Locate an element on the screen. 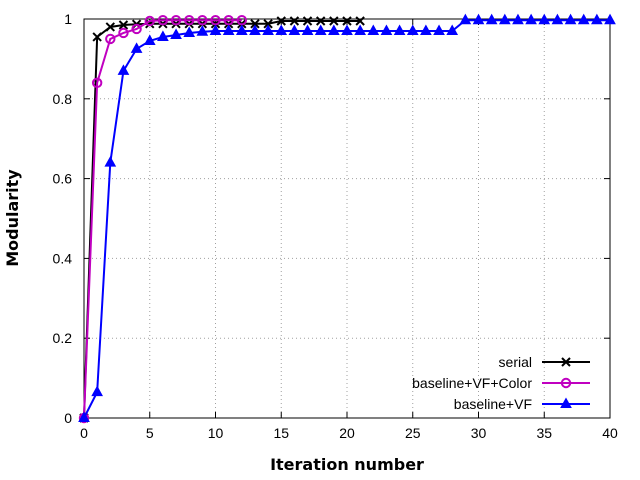  x-tick-label: 0 is located at coordinates (84, 433).